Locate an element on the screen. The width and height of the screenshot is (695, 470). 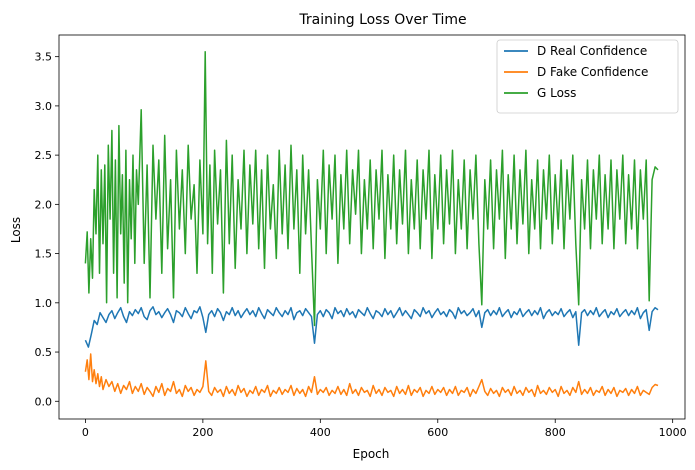
x-axis-label: Epoch is located at coordinates (371, 454).